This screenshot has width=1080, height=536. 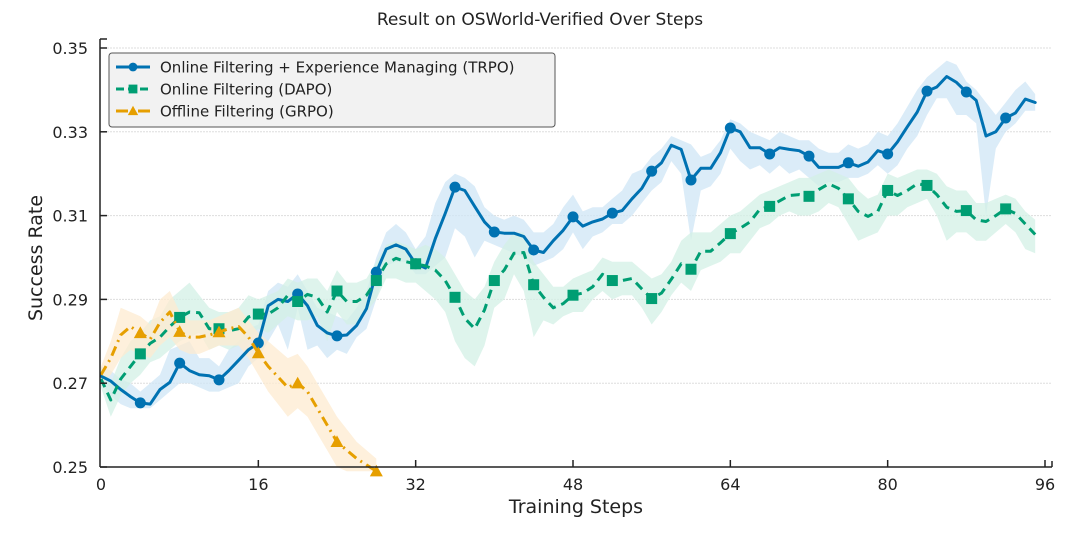 I want to click on legend-label: Online Filtering (DAPO), so click(x=246, y=90).